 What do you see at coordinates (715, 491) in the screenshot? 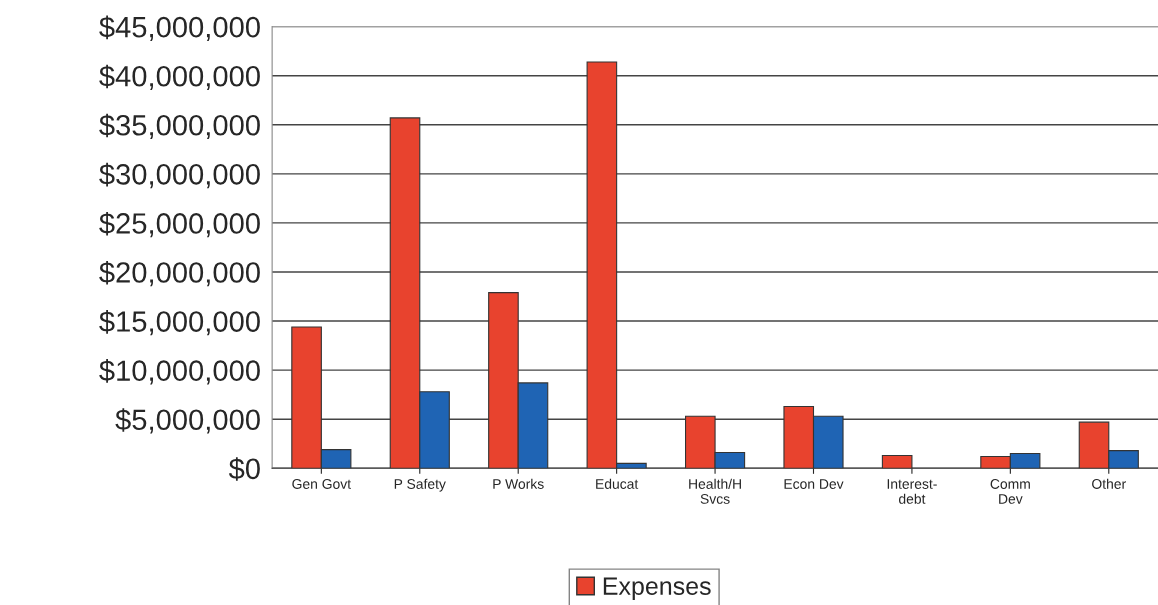
I see `x-tick-label: Health/H Svcs` at bounding box center [715, 491].